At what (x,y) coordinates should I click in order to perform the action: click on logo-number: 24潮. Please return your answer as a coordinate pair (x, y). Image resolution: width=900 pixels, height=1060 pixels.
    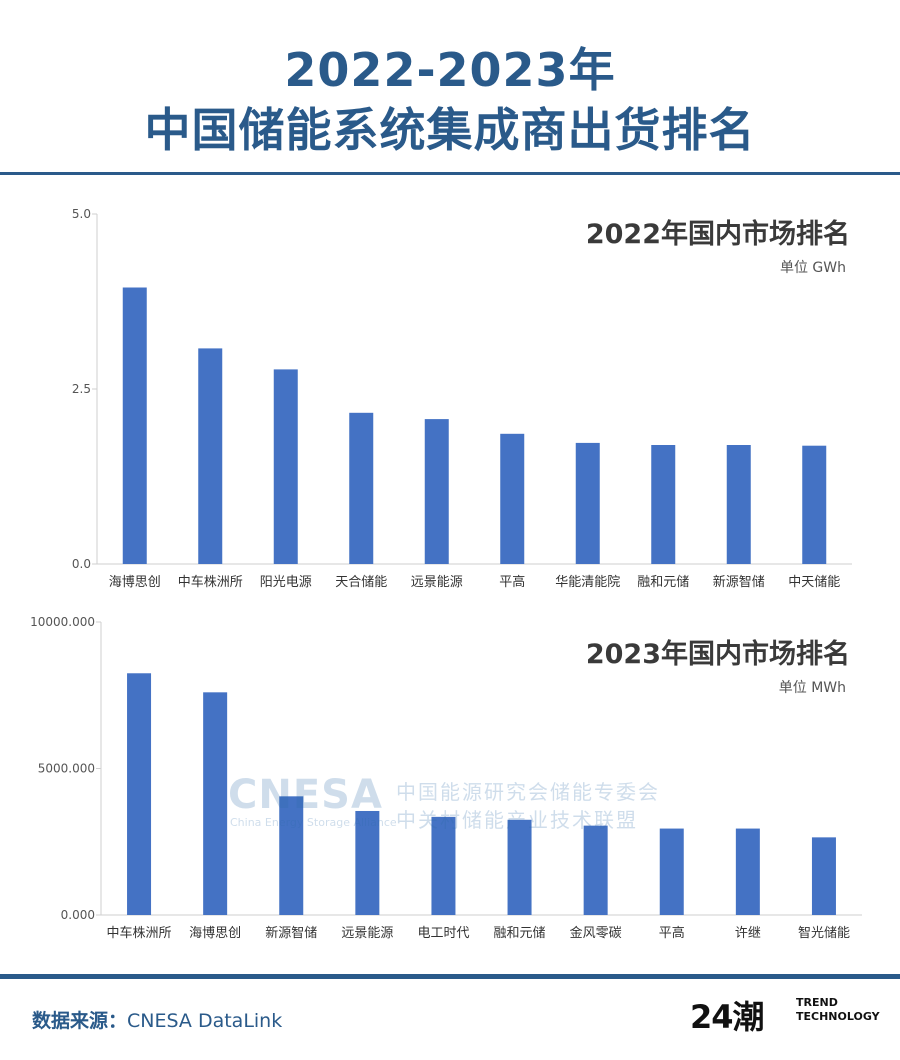
    Looking at the image, I should click on (727, 1017).